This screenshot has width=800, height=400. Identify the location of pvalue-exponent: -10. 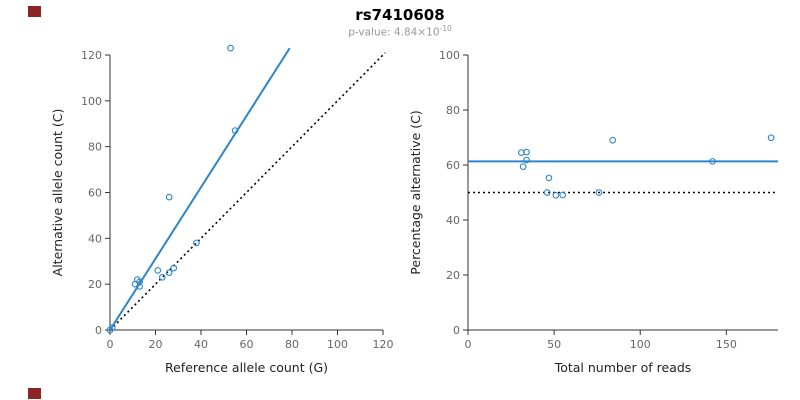
(445, 28).